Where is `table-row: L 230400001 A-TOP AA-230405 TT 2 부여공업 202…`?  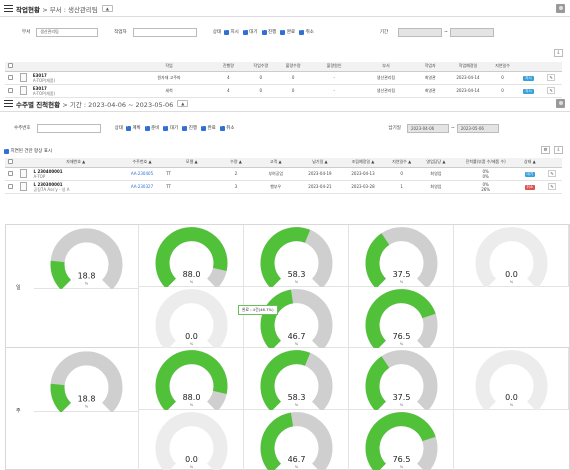
table-row: L 230400001 A-TOP AA-230405 TT 2 부여공업 202… is located at coordinates (283, 174).